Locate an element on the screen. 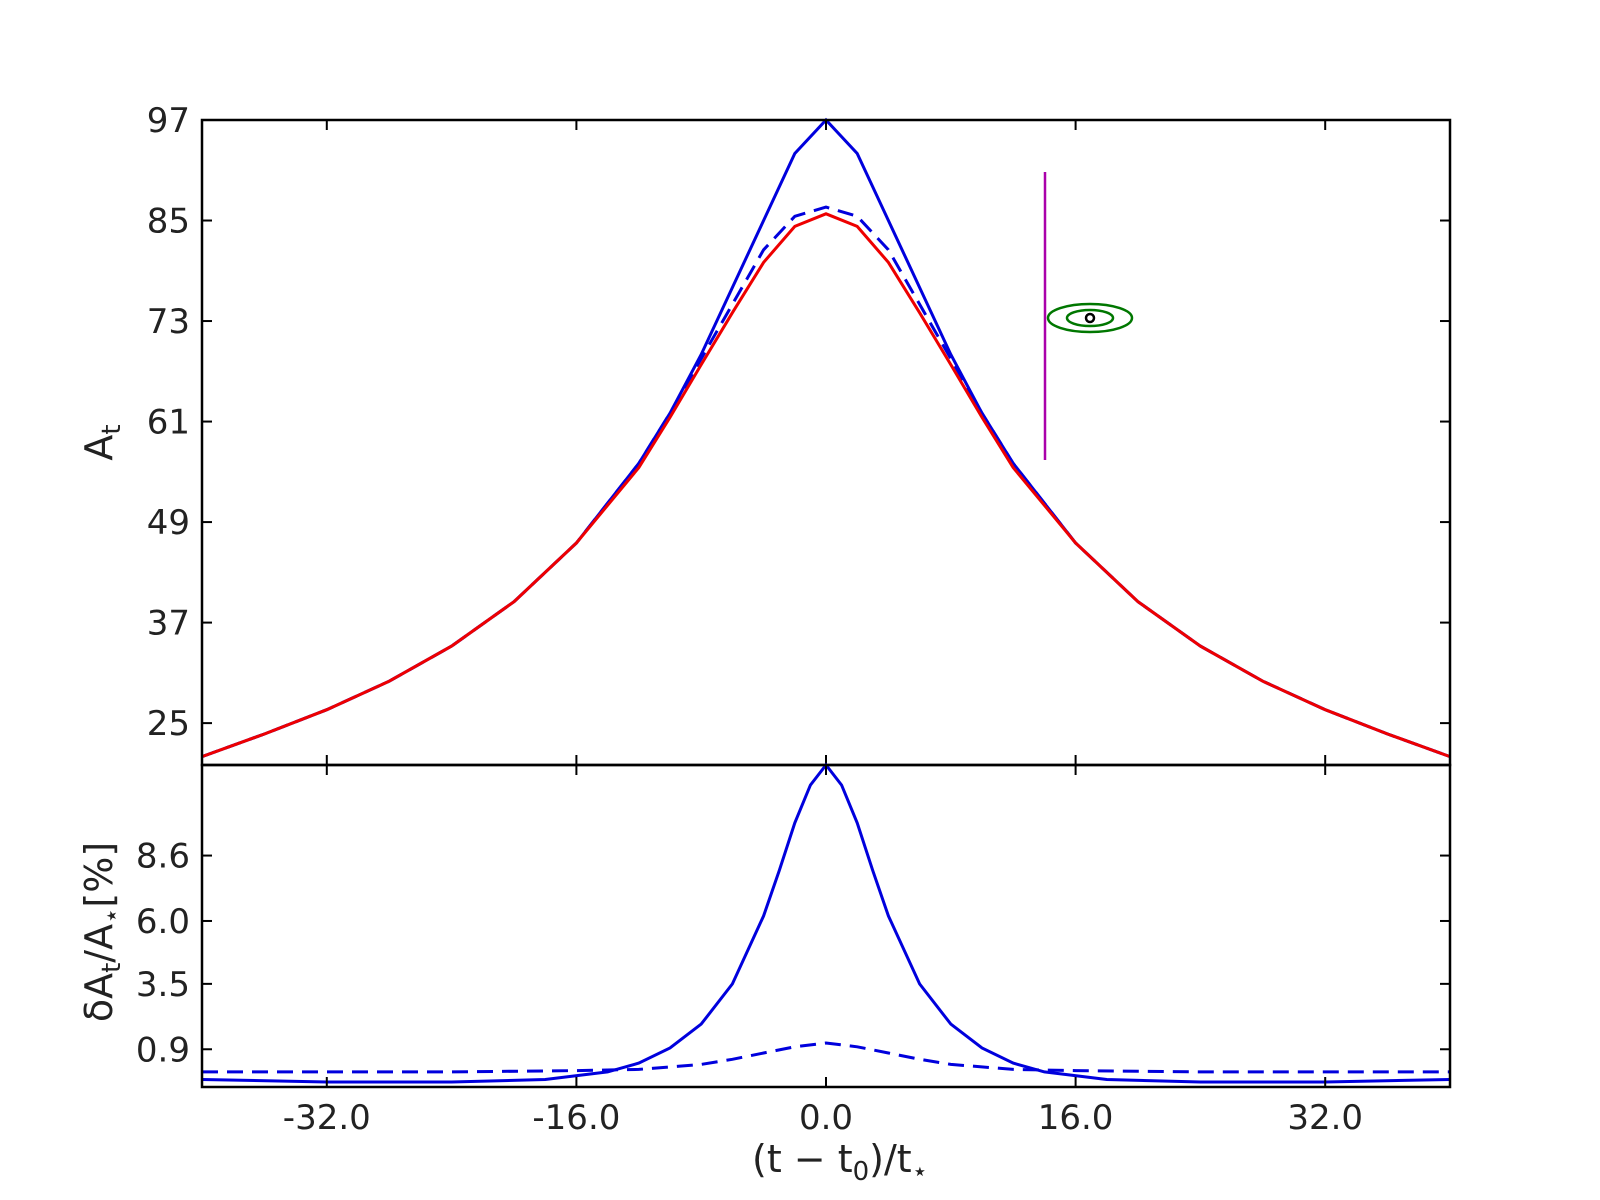 This screenshot has width=1600, height=1200. bottom-xtick-label: 16.0 is located at coordinates (1076, 1118).